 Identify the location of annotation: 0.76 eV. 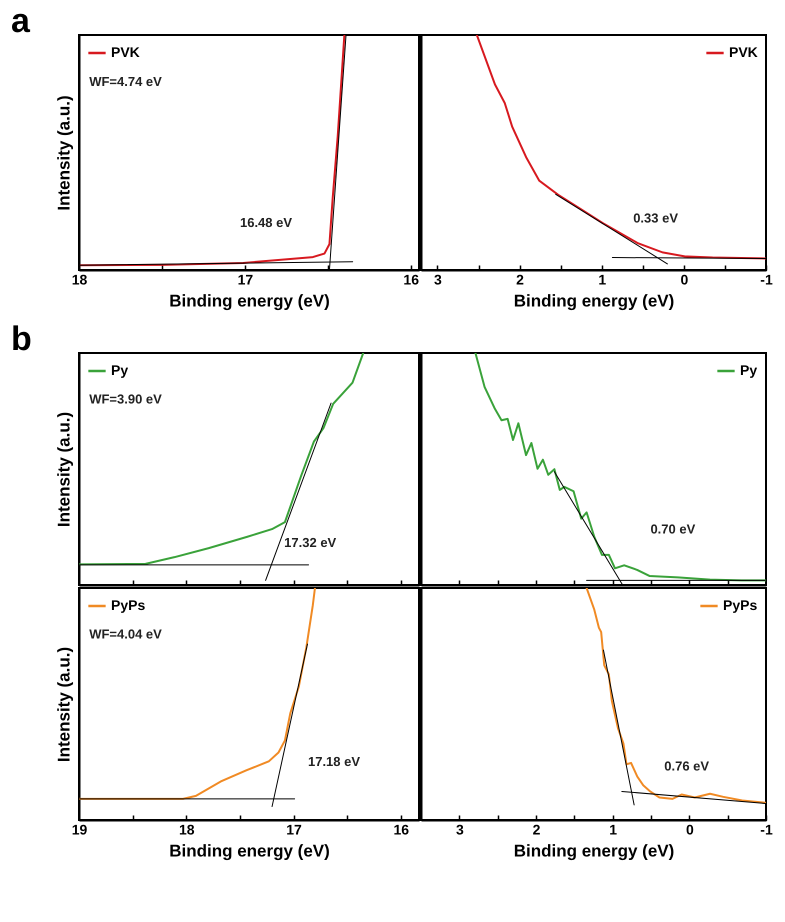
(687, 766).